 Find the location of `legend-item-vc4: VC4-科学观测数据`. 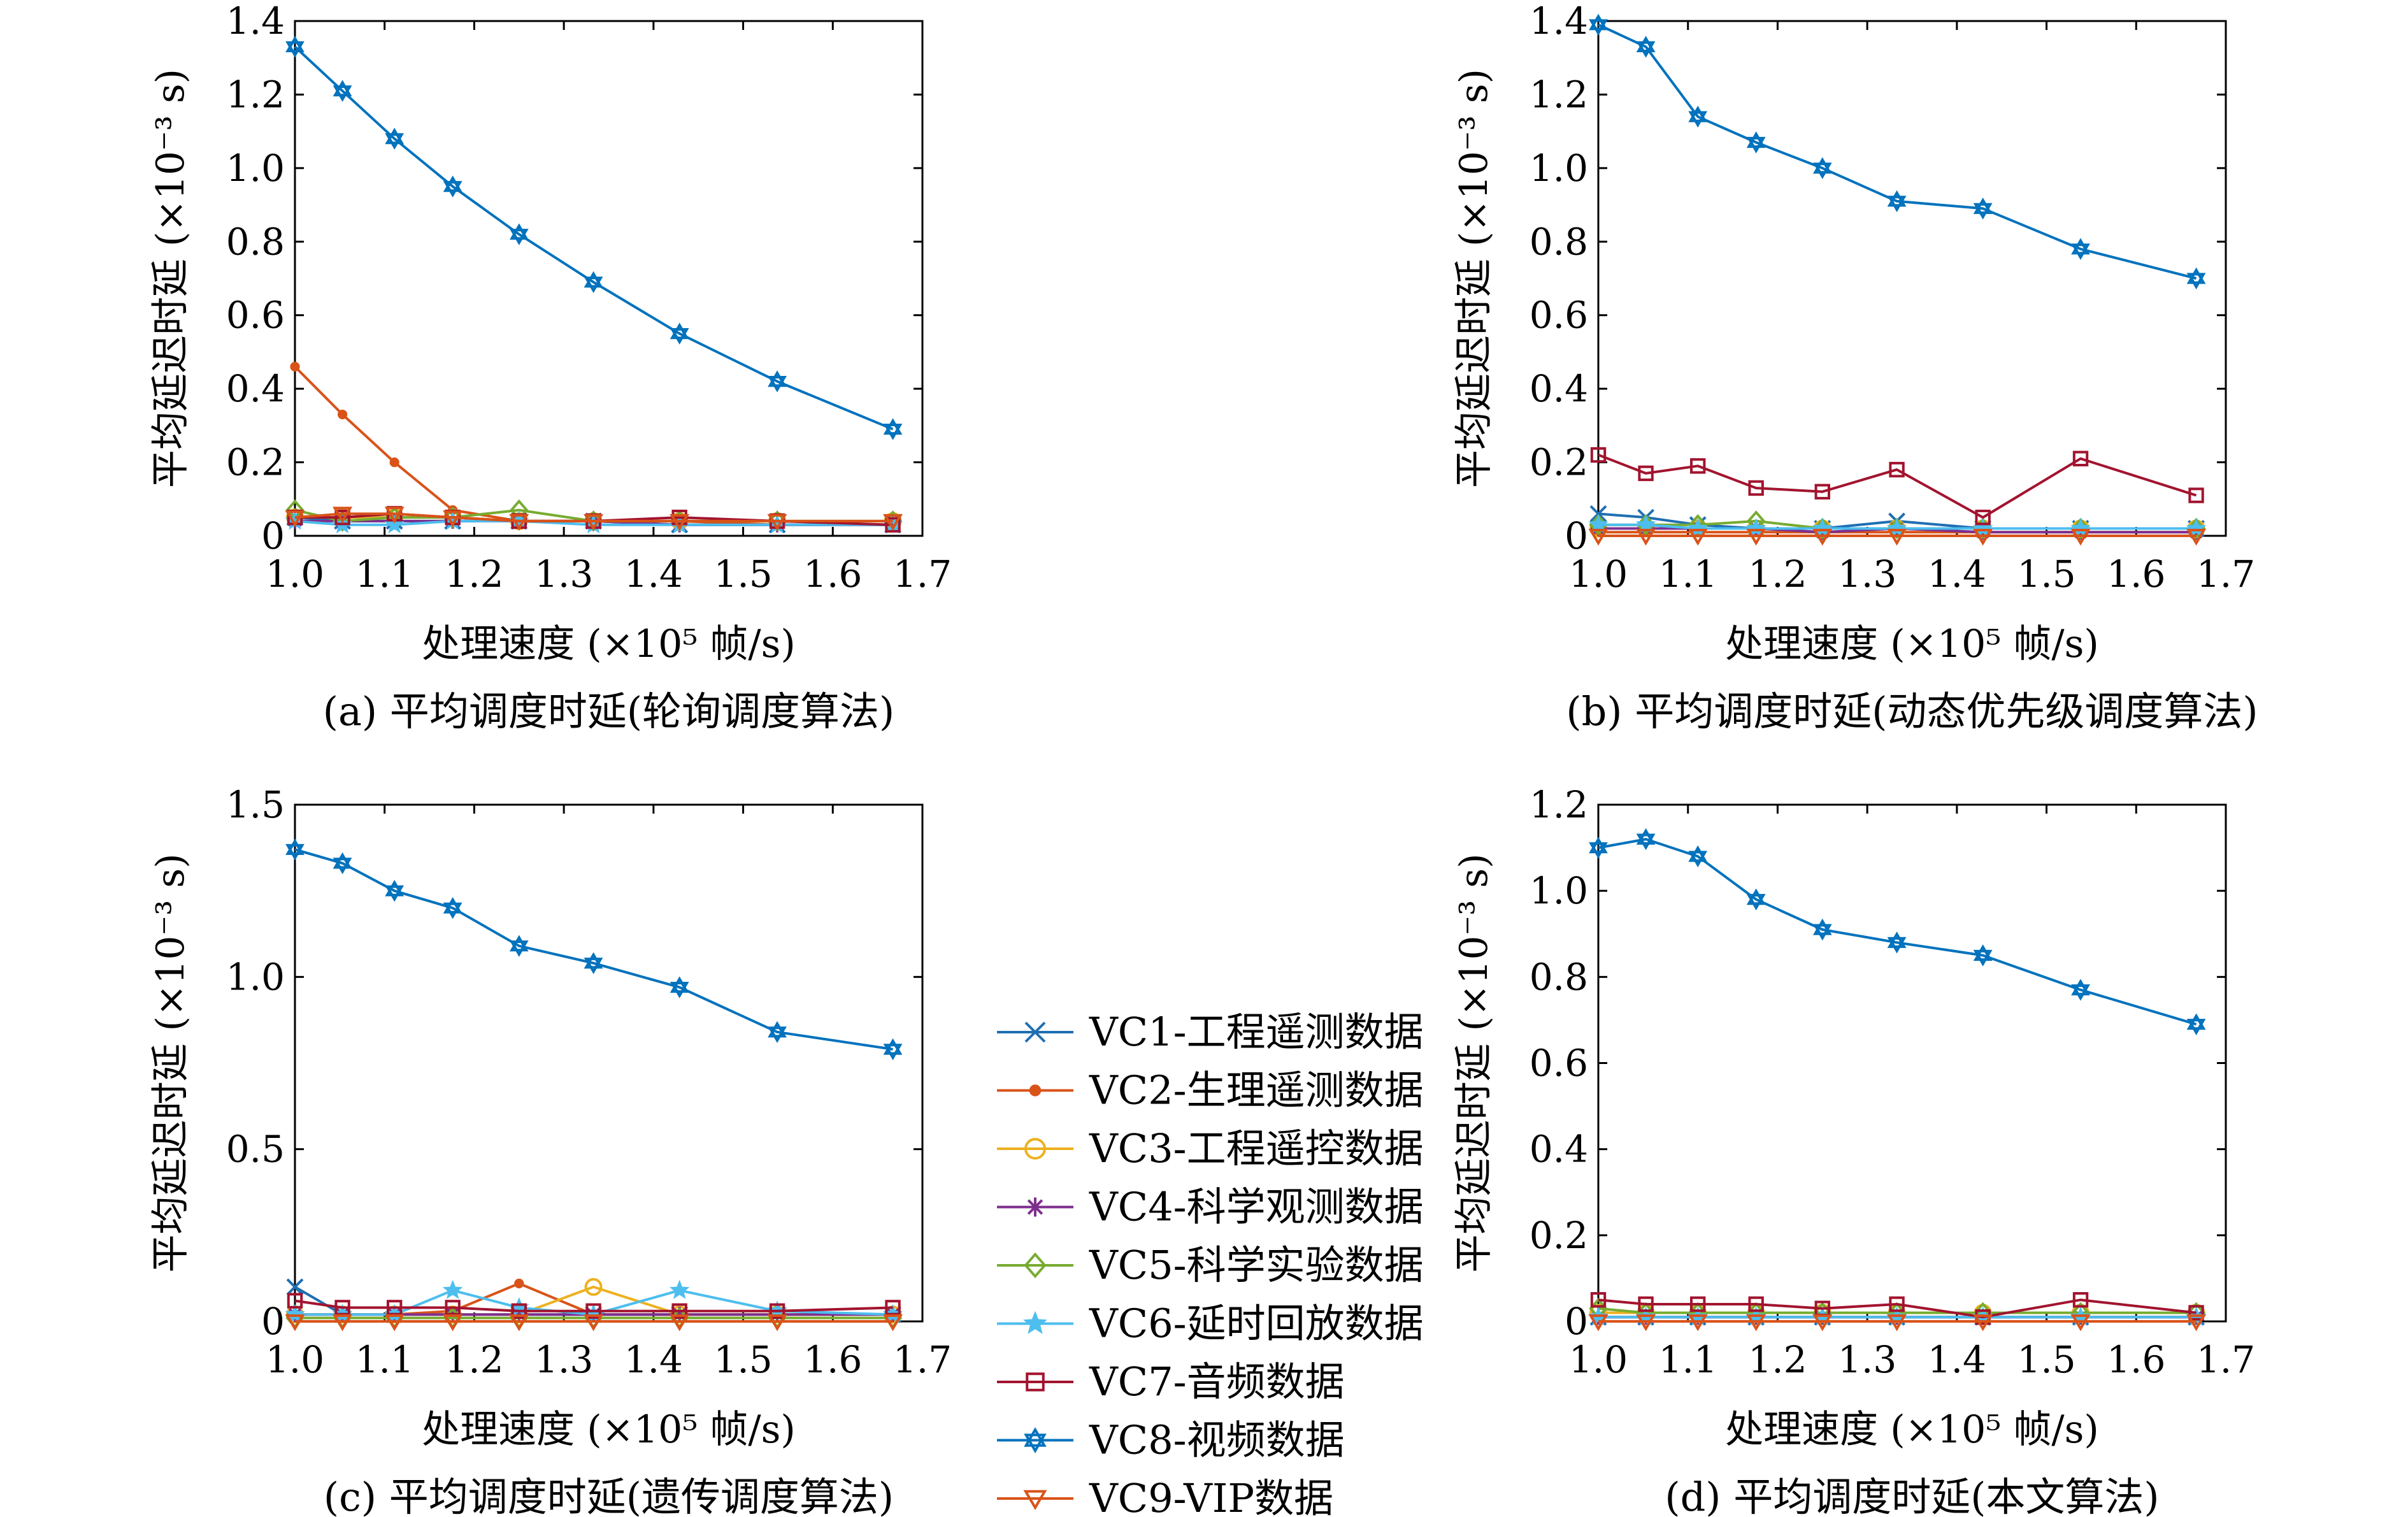

legend-item-vc4: VC4-科学观测数据 is located at coordinates (1210, 1207).